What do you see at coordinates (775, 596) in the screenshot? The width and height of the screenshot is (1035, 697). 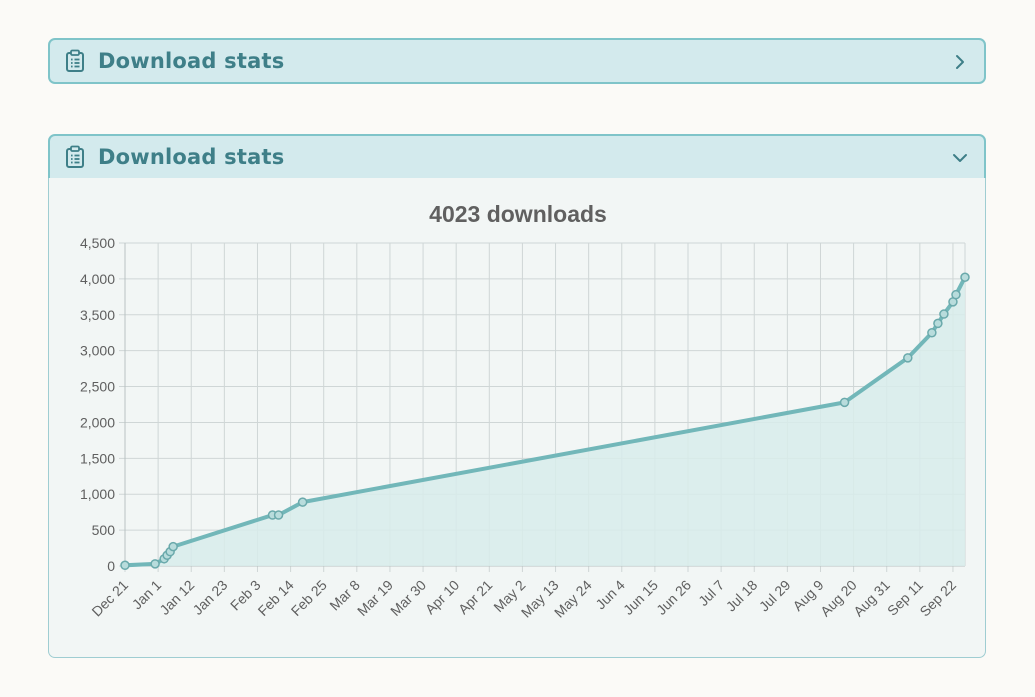 I see `x-tick-label: Jul 29` at bounding box center [775, 596].